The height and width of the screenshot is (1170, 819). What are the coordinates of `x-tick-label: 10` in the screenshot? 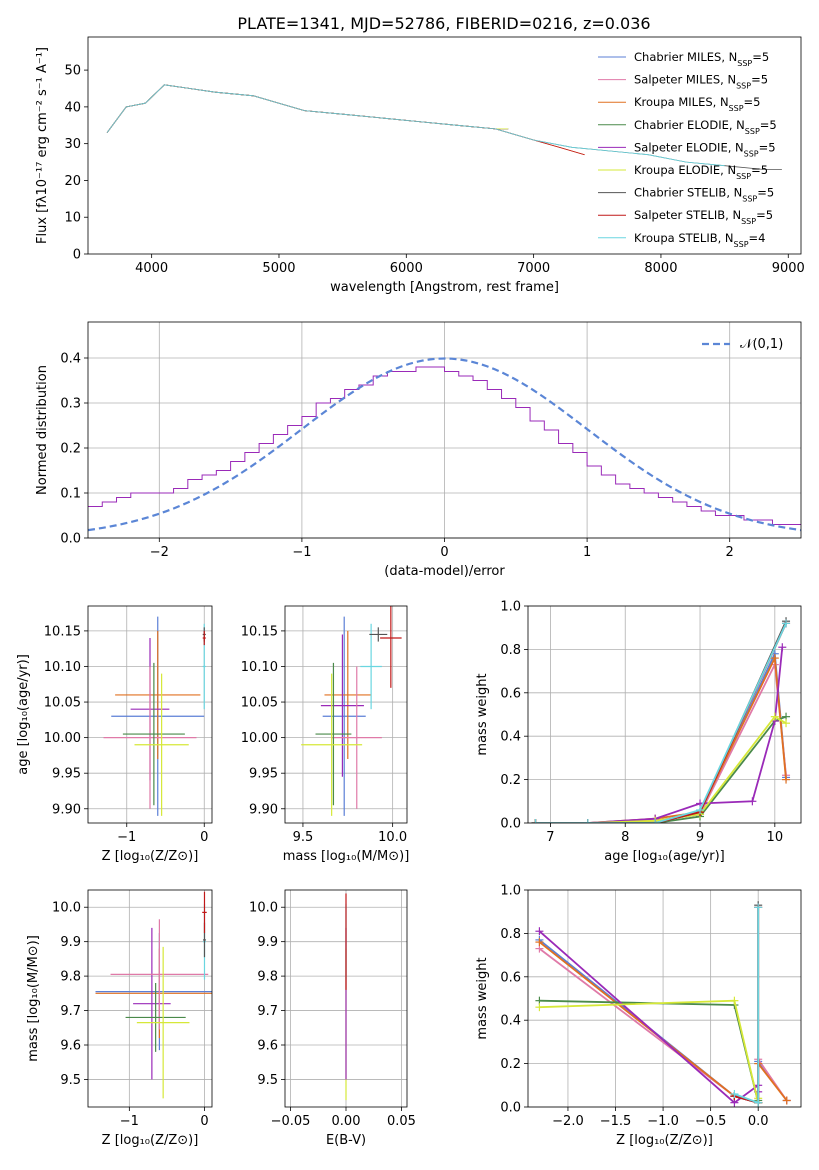 It's located at (775, 837).